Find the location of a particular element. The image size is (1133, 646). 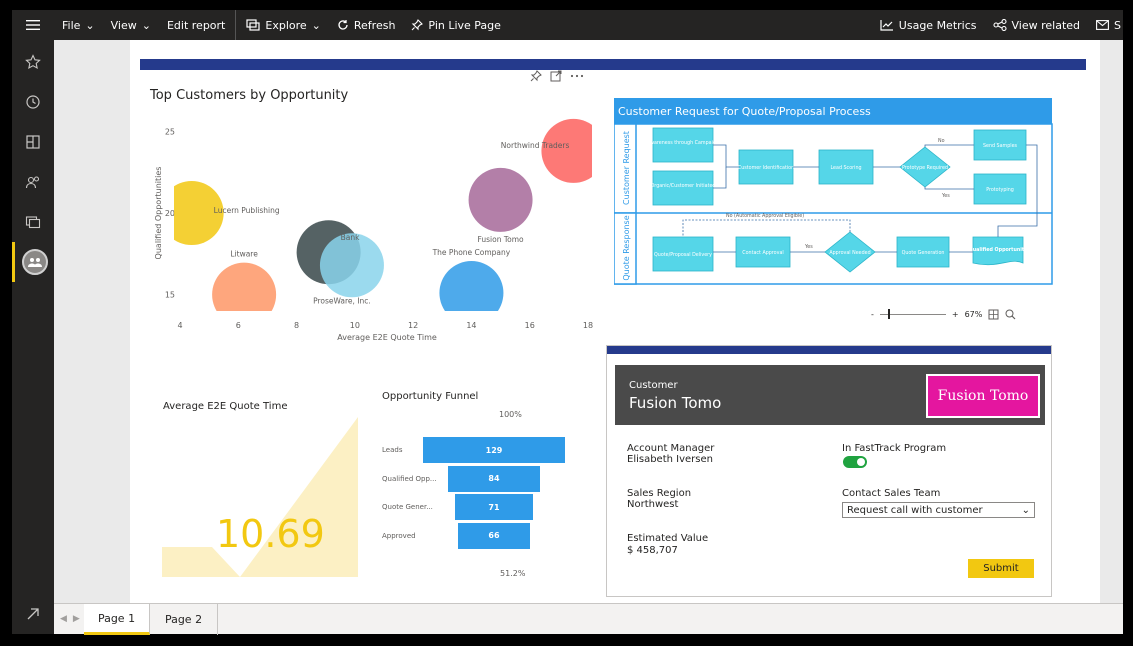

scatter-xlabel: Average E2E Quote Time is located at coordinates (387, 337).